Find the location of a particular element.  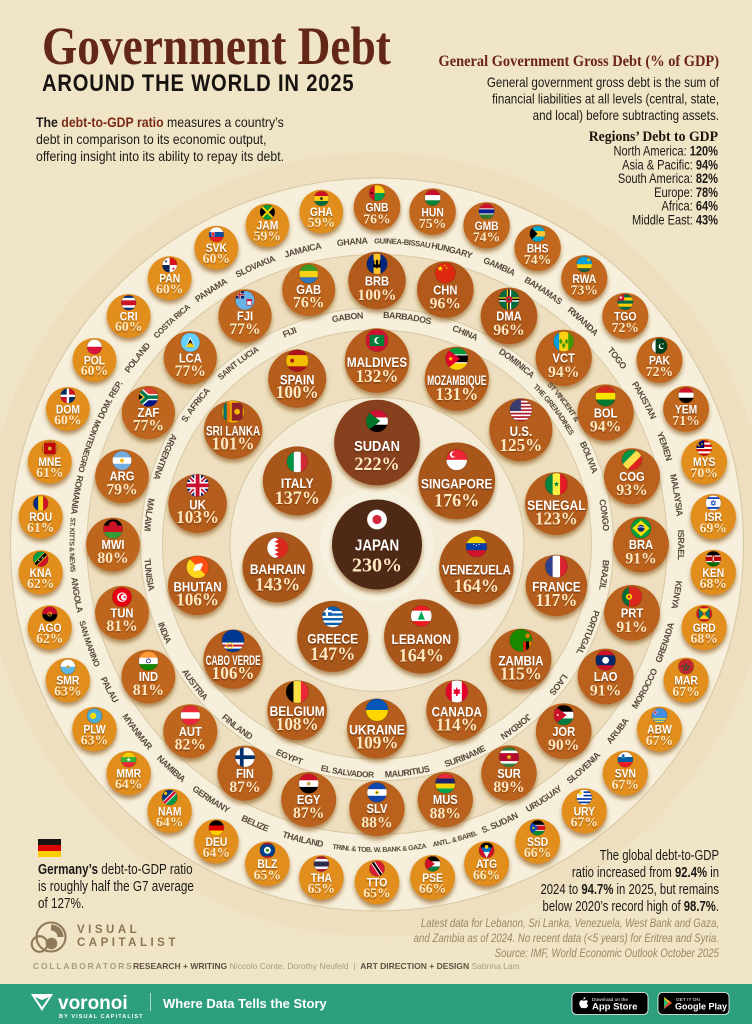

svg-text: U.S. is located at coordinates (521, 431).